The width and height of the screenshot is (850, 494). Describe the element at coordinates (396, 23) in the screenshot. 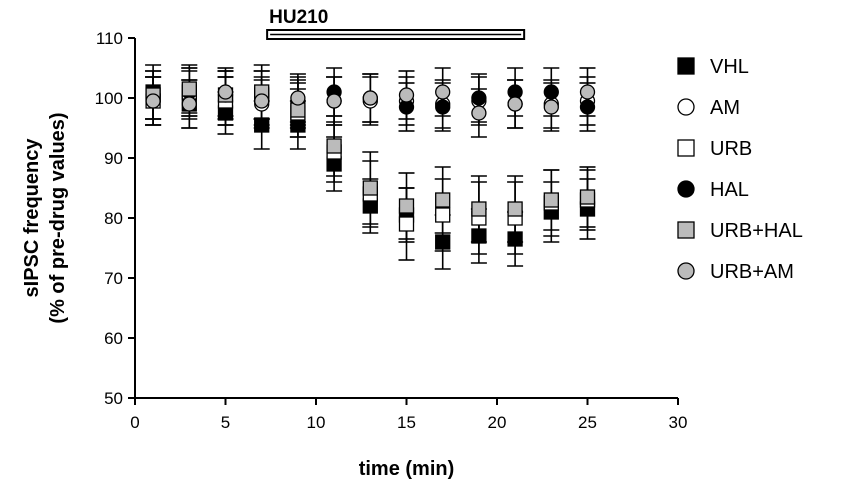

I see `drug-application-bar: HU210` at that location.